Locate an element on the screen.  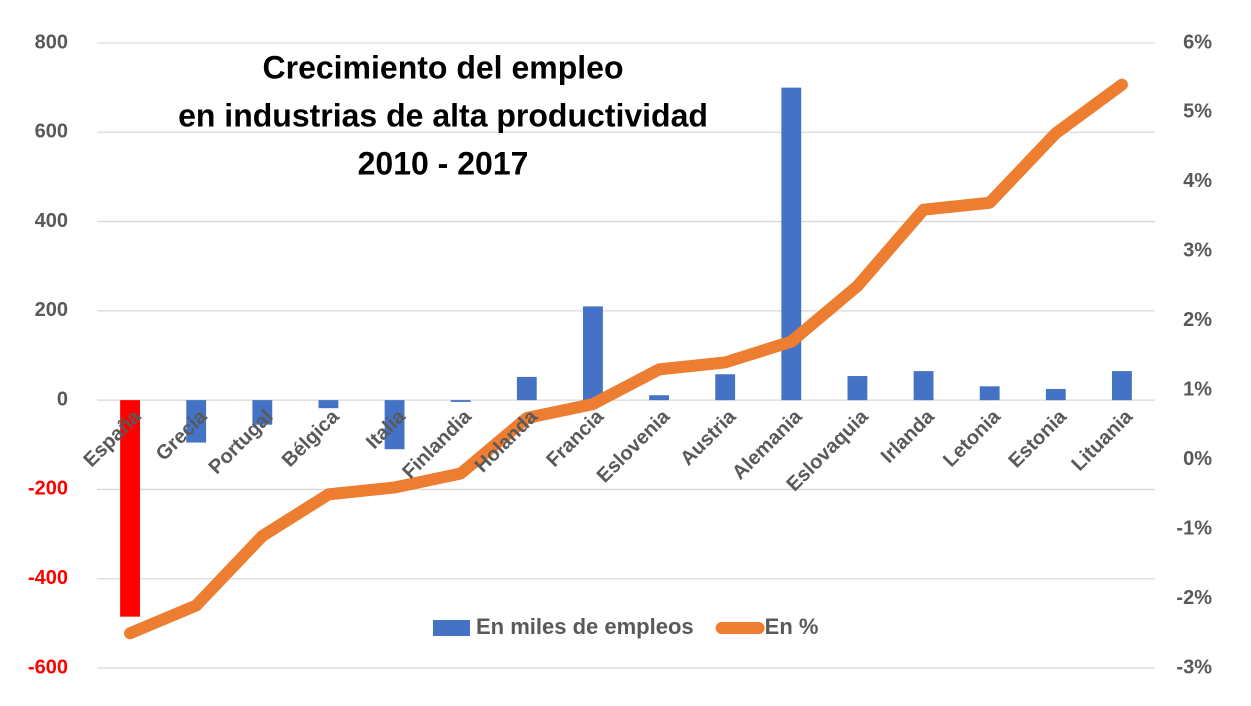
y2-tick-label: -3% is located at coordinates (1194, 667).